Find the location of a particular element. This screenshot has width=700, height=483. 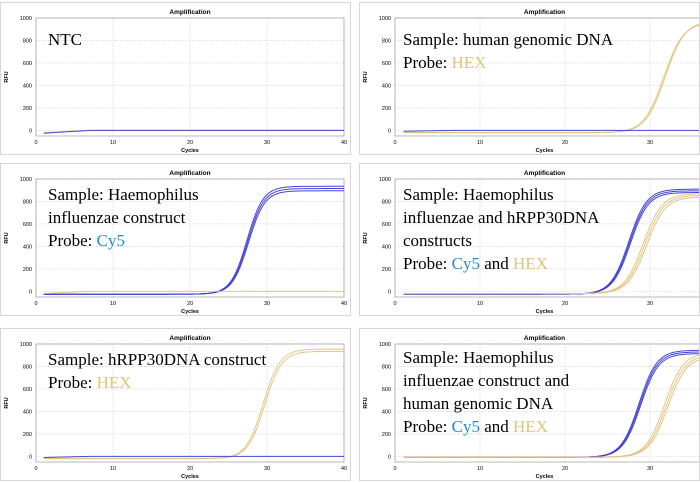

annotation-line: NTC is located at coordinates (65, 39).